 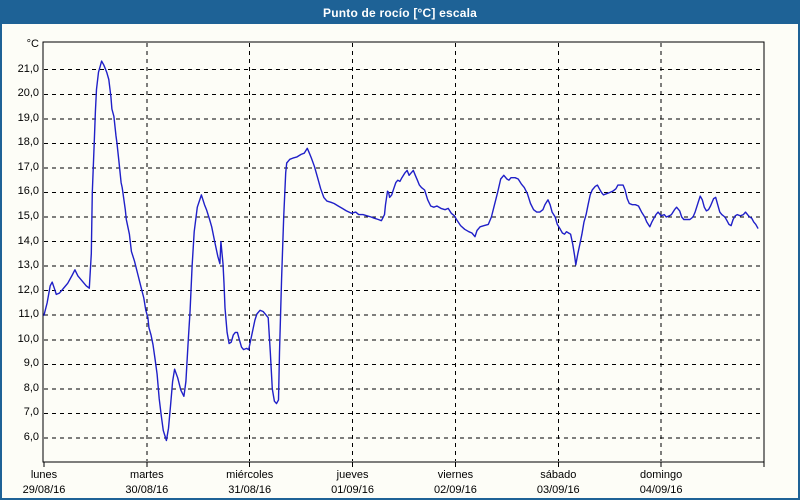 I want to click on window-titlebar: Punto de rocío [°C] escala, so click(x=400, y=13).